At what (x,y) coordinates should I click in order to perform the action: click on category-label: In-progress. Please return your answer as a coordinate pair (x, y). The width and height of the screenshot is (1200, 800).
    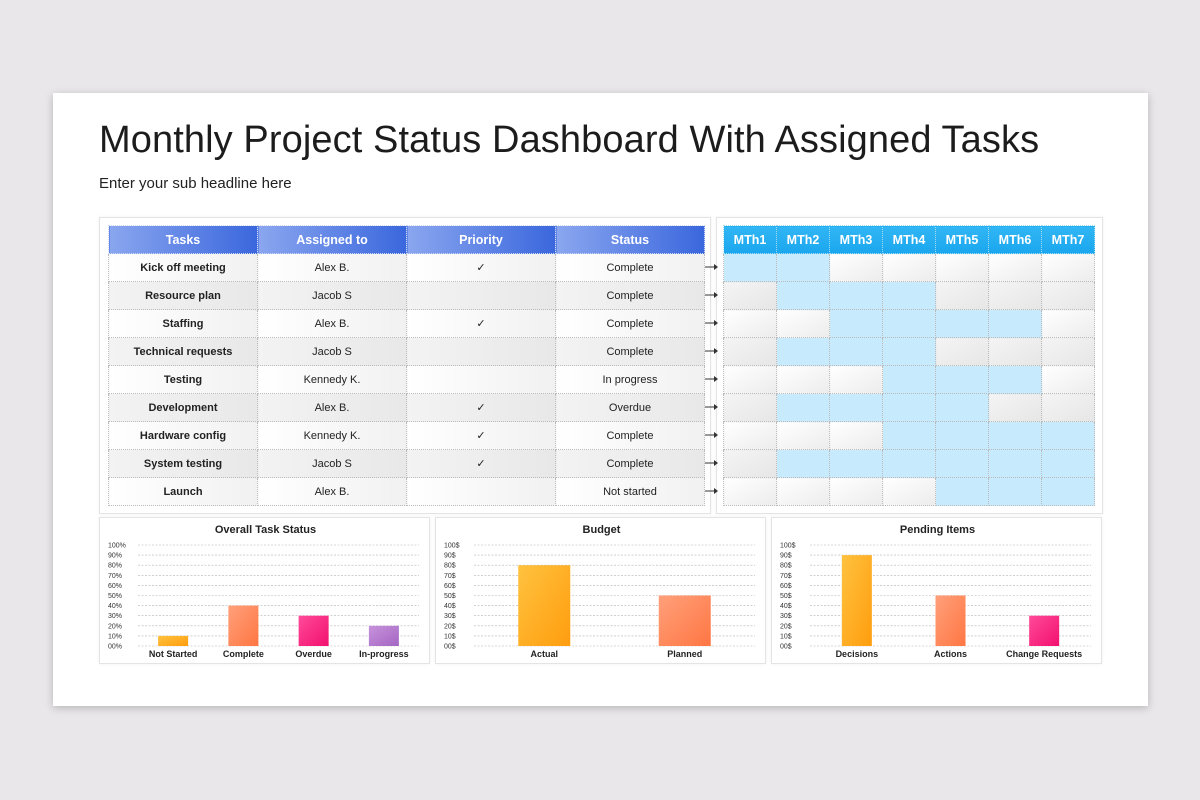
    Looking at the image, I should click on (384, 654).